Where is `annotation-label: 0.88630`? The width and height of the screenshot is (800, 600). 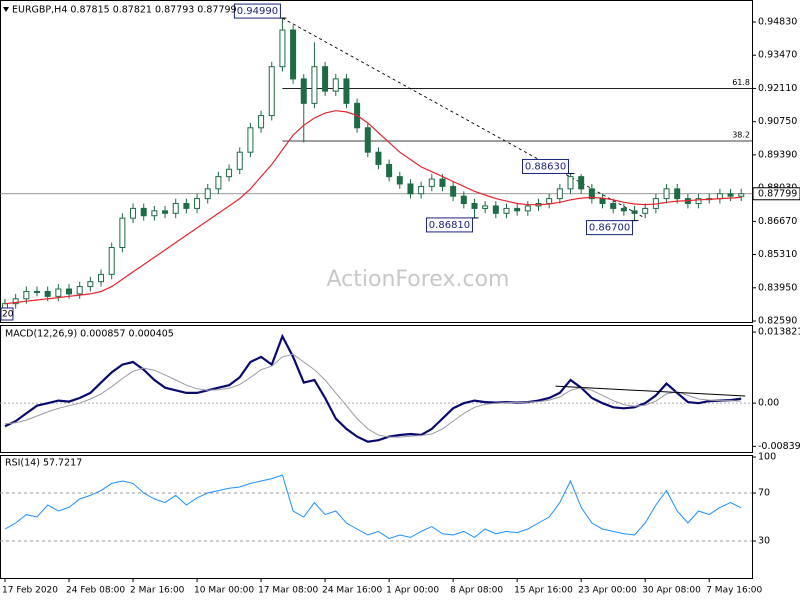
annotation-label: 0.88630 is located at coordinates (545, 166).